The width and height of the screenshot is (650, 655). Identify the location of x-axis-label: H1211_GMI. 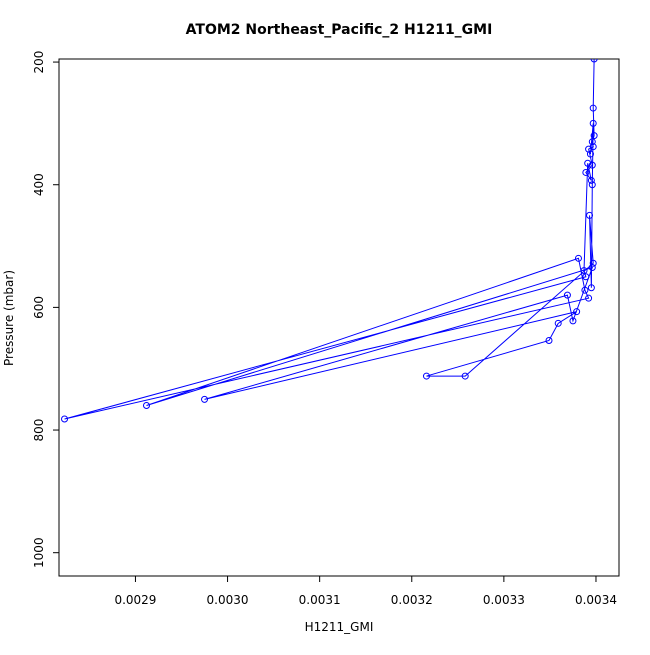
(339, 627).